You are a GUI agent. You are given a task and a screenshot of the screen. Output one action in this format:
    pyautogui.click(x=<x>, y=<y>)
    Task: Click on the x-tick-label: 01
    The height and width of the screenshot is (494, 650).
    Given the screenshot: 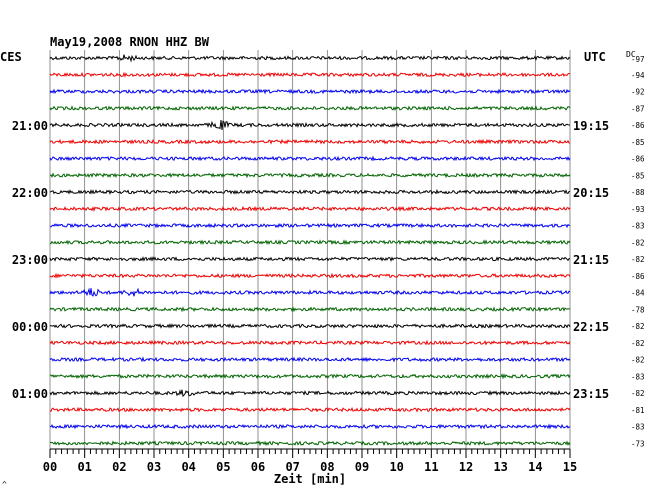 What is the action you would take?
    pyautogui.click(x=84, y=467)
    